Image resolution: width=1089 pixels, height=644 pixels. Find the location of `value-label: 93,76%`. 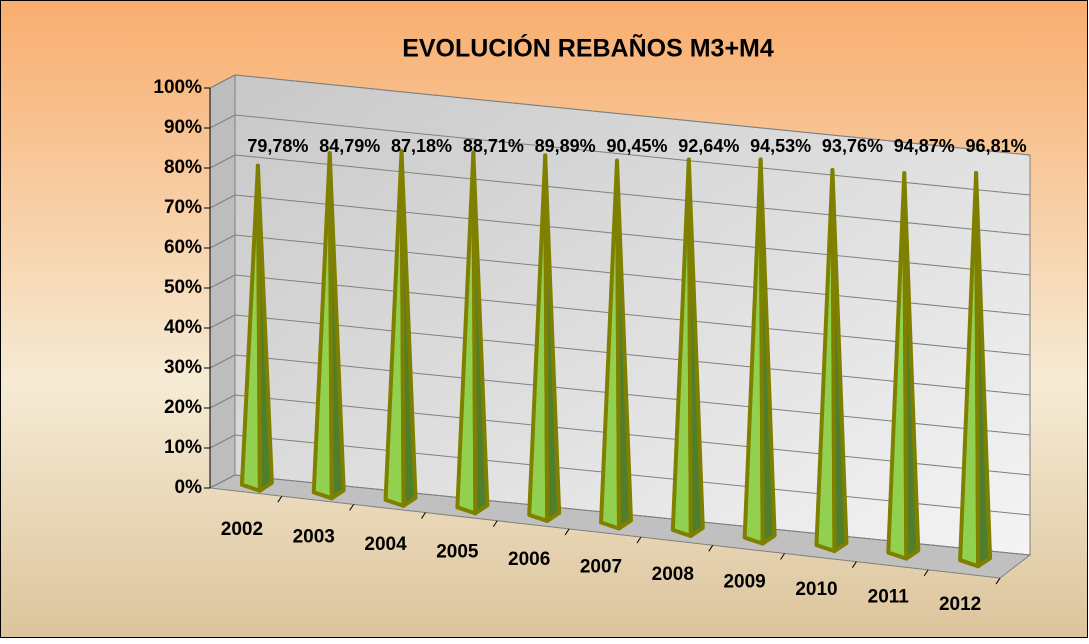

value-label: 93,76% is located at coordinates (852, 146).